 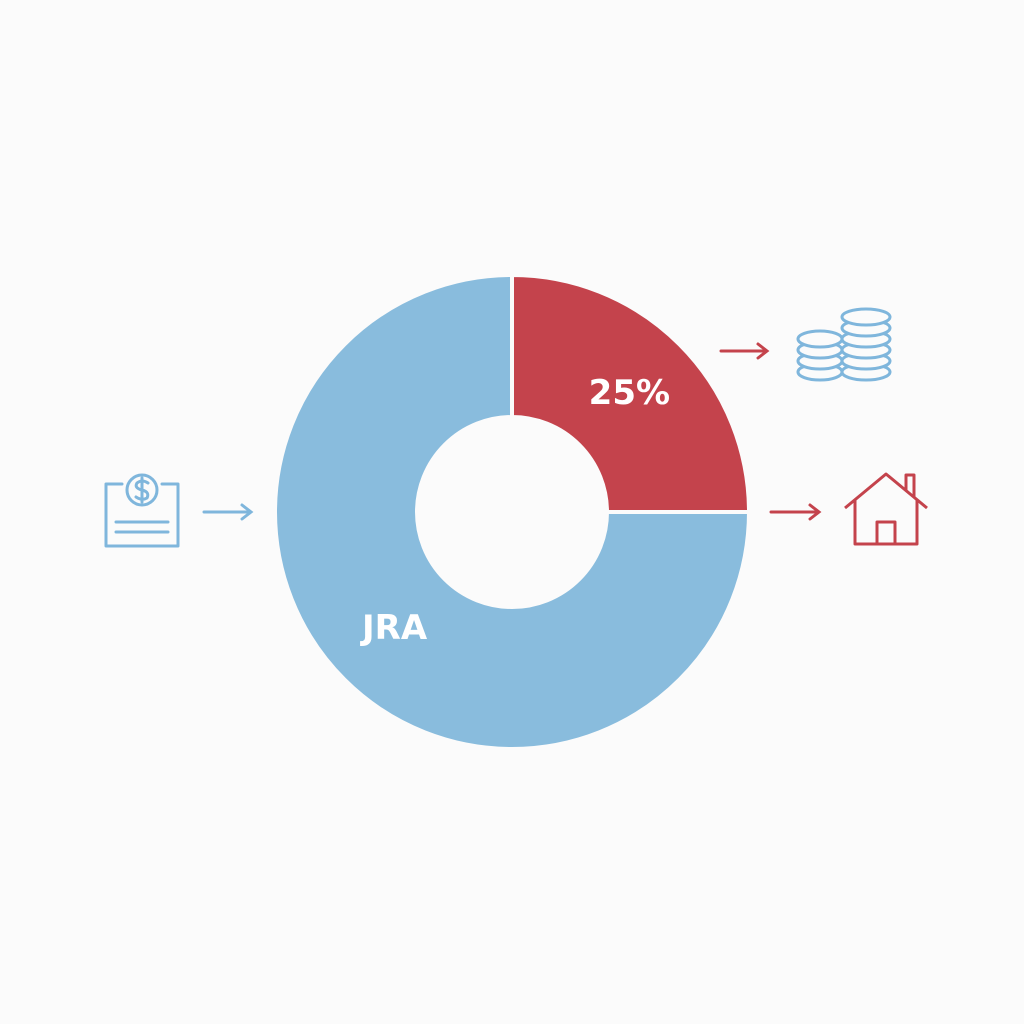 What do you see at coordinates (886, 509) in the screenshot?
I see `house-icon` at bounding box center [886, 509].